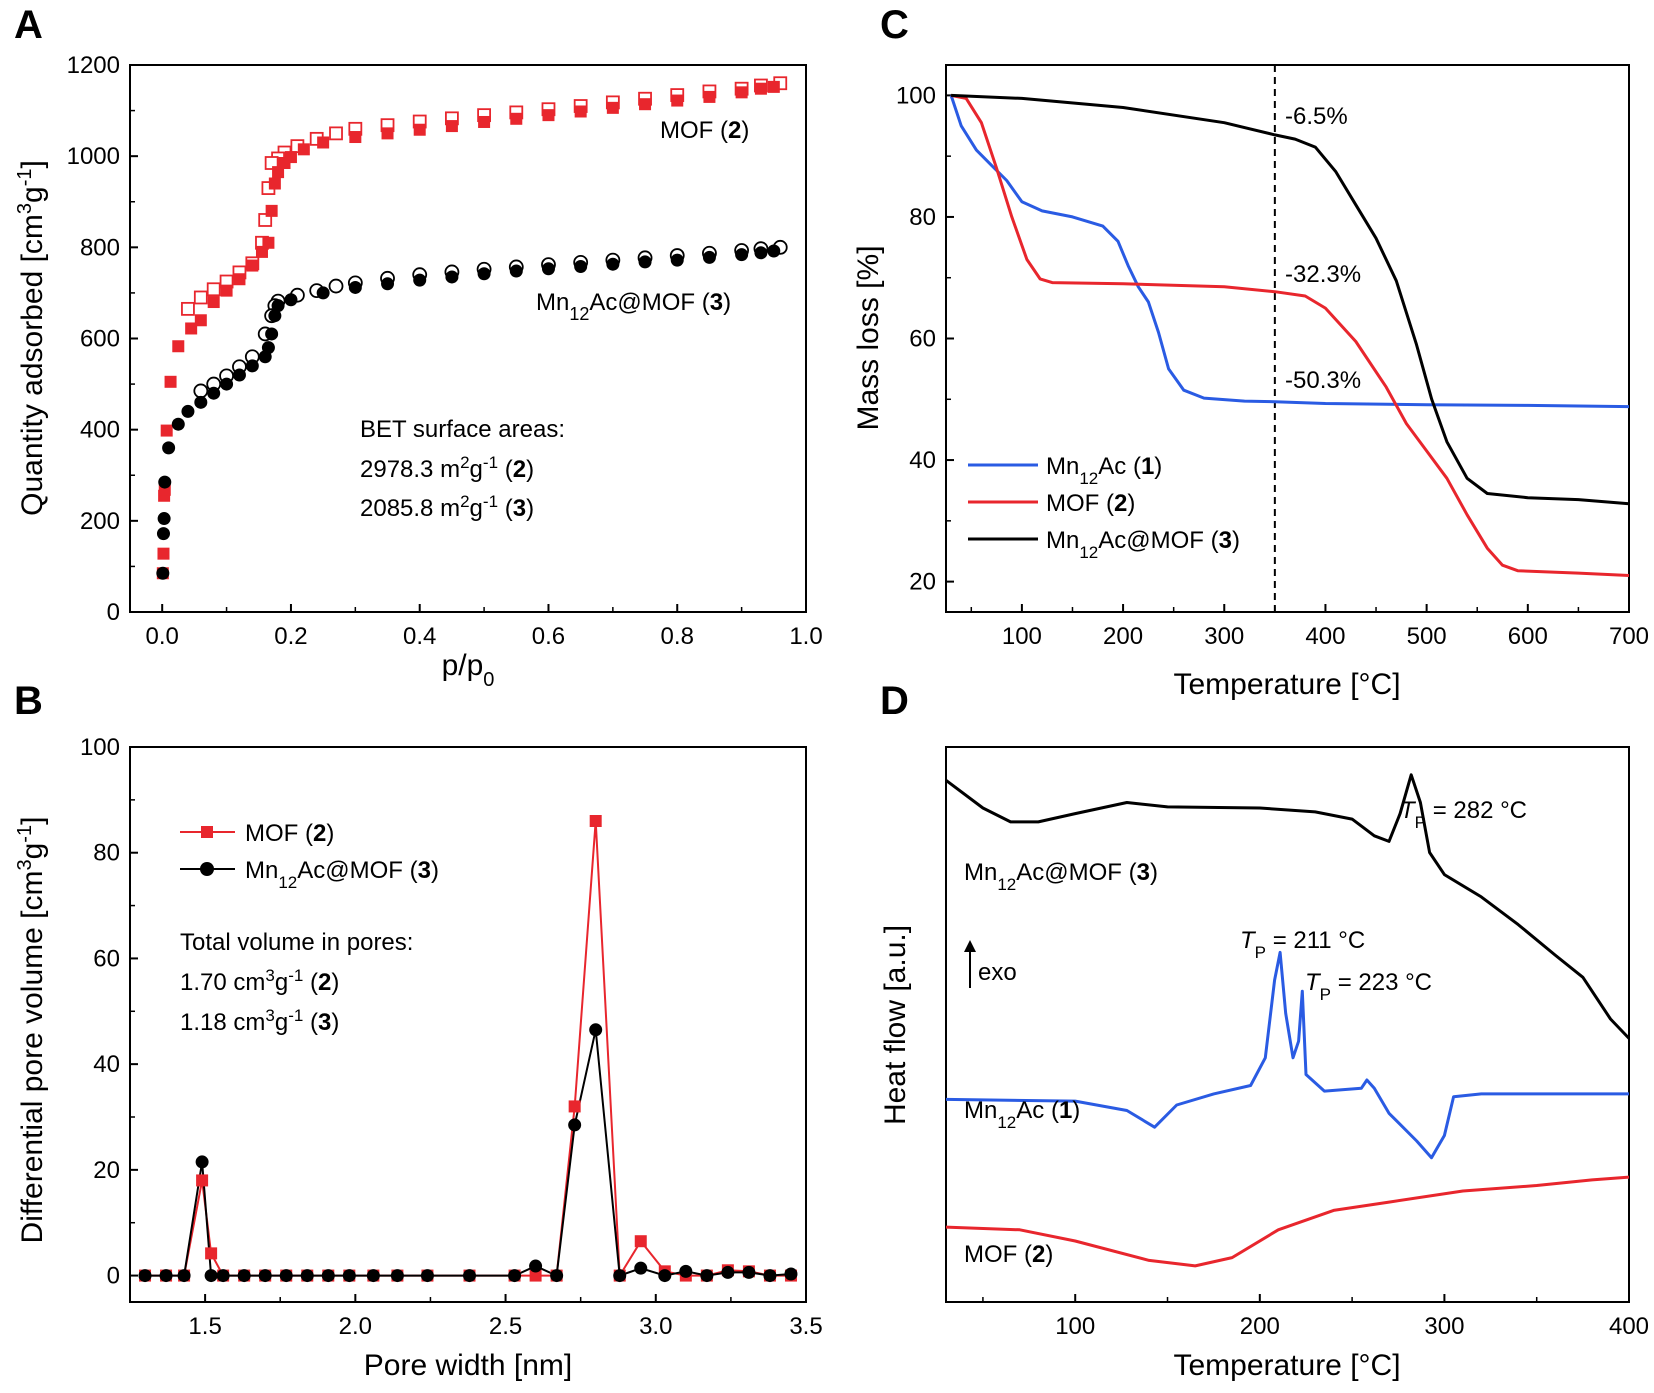  I want to click on y-tick-label-4: 100, so click(916, 95).